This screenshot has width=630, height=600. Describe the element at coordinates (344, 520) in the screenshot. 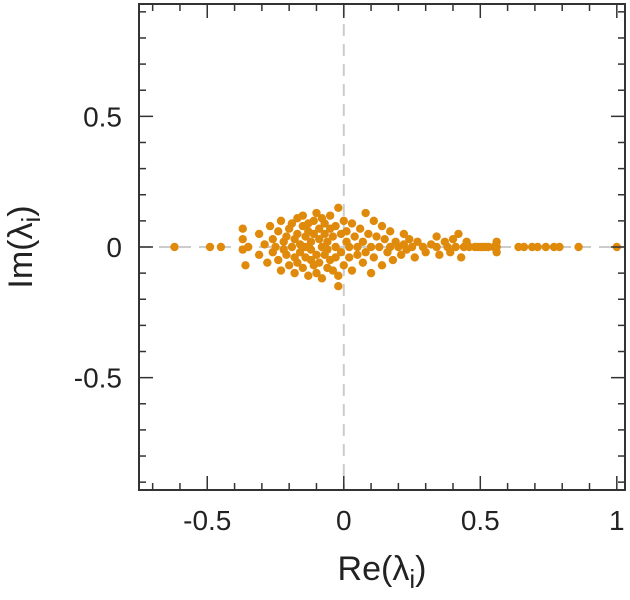

I see `x-tick-label: 0` at that location.